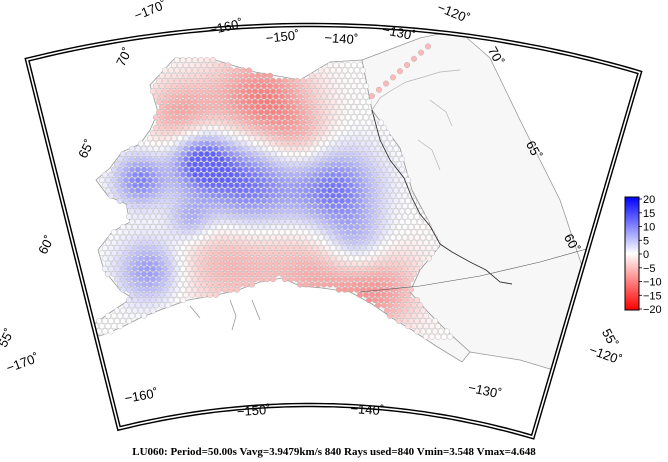  What do you see at coordinates (282, 36) in the screenshot?
I see `lon-label-top: −150˚` at bounding box center [282, 36].